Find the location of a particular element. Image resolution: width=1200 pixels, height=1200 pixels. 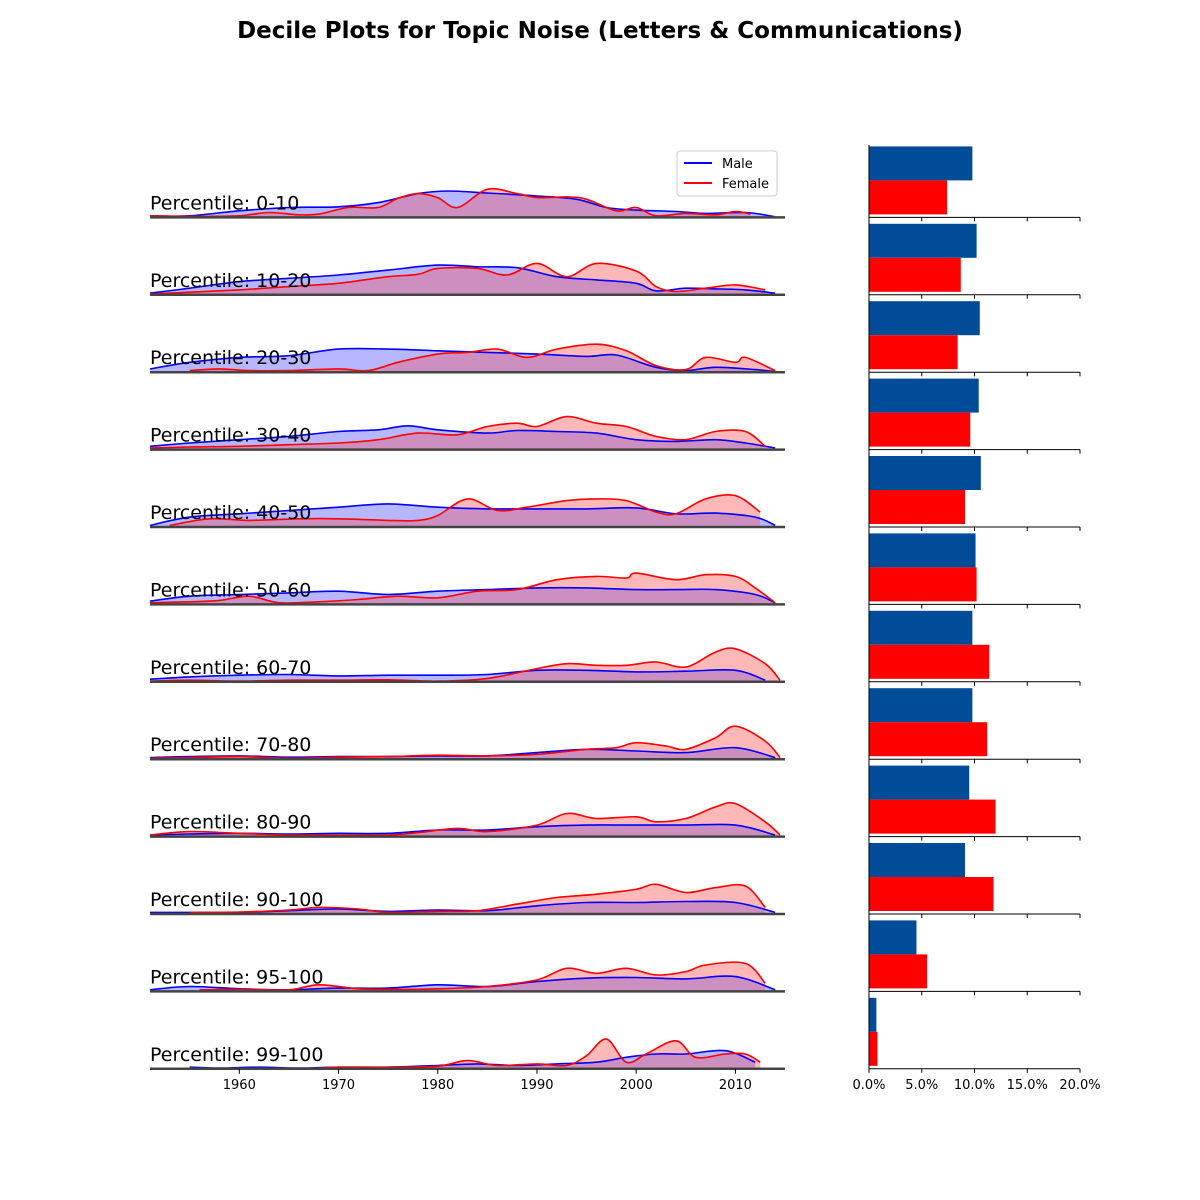

legend-female-label: Female is located at coordinates (745, 184).